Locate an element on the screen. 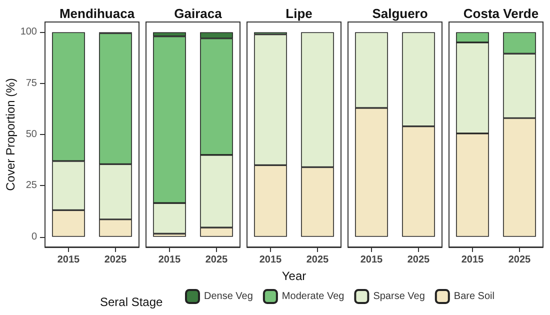 The width and height of the screenshot is (550, 315). legend-label: Bare Soil is located at coordinates (474, 296).